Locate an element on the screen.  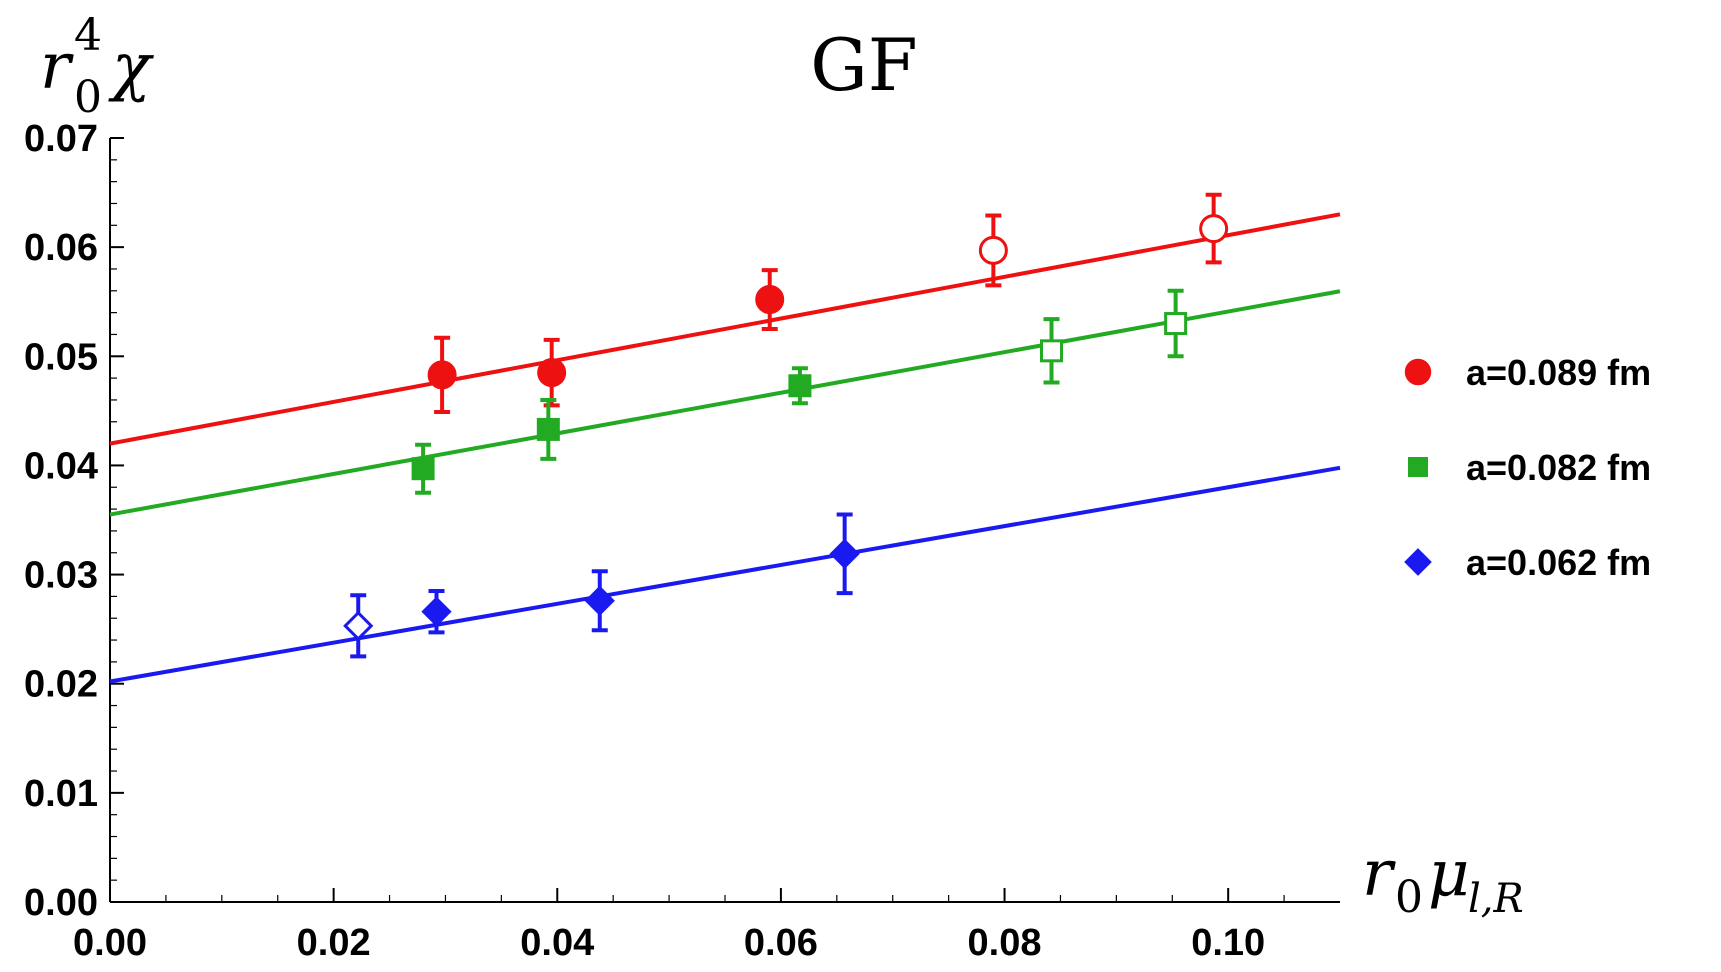
legend-item: a=0.082 fm is located at coordinates (1529, 467).